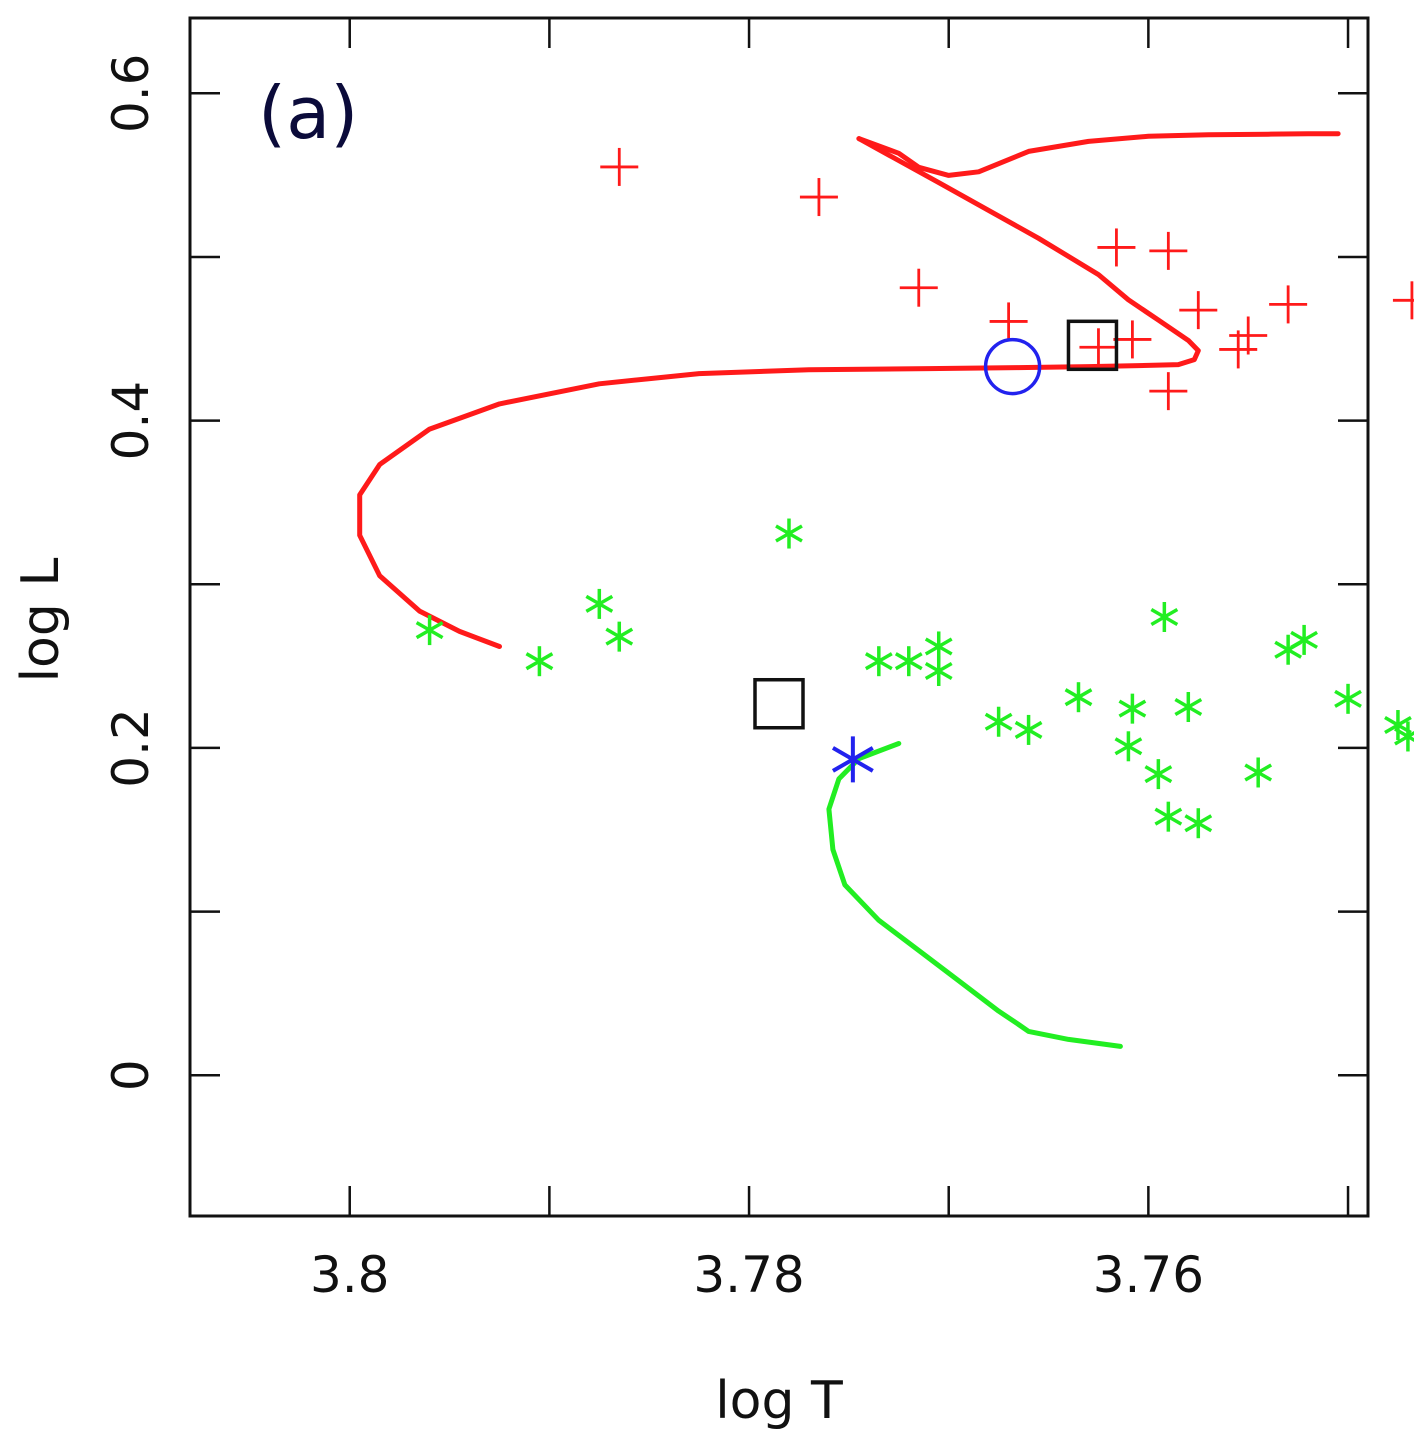  What do you see at coordinates (779, 1401) in the screenshot?
I see `x-axis-title: log T` at bounding box center [779, 1401].